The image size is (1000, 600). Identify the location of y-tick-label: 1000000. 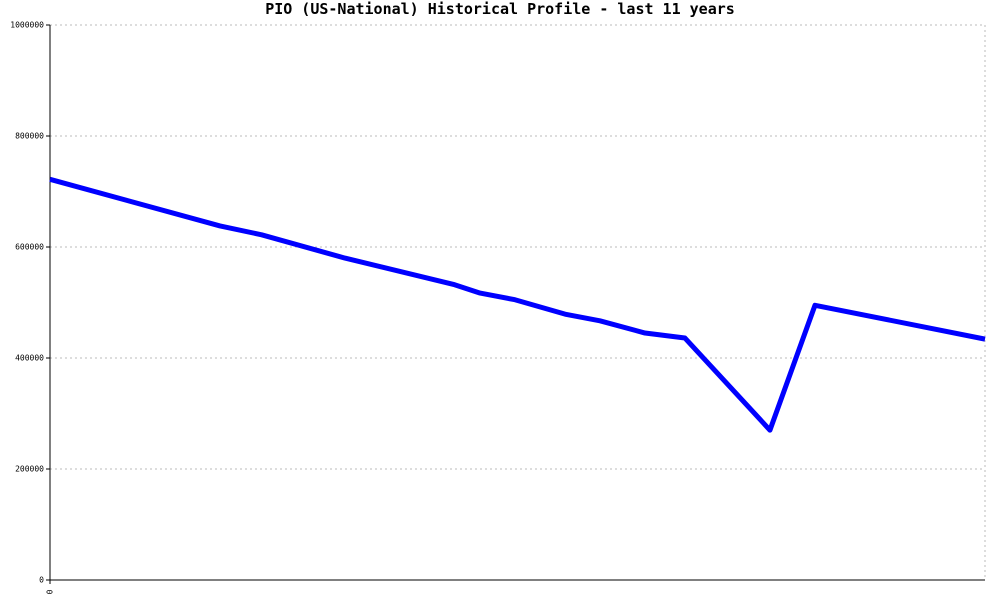
(27, 25).